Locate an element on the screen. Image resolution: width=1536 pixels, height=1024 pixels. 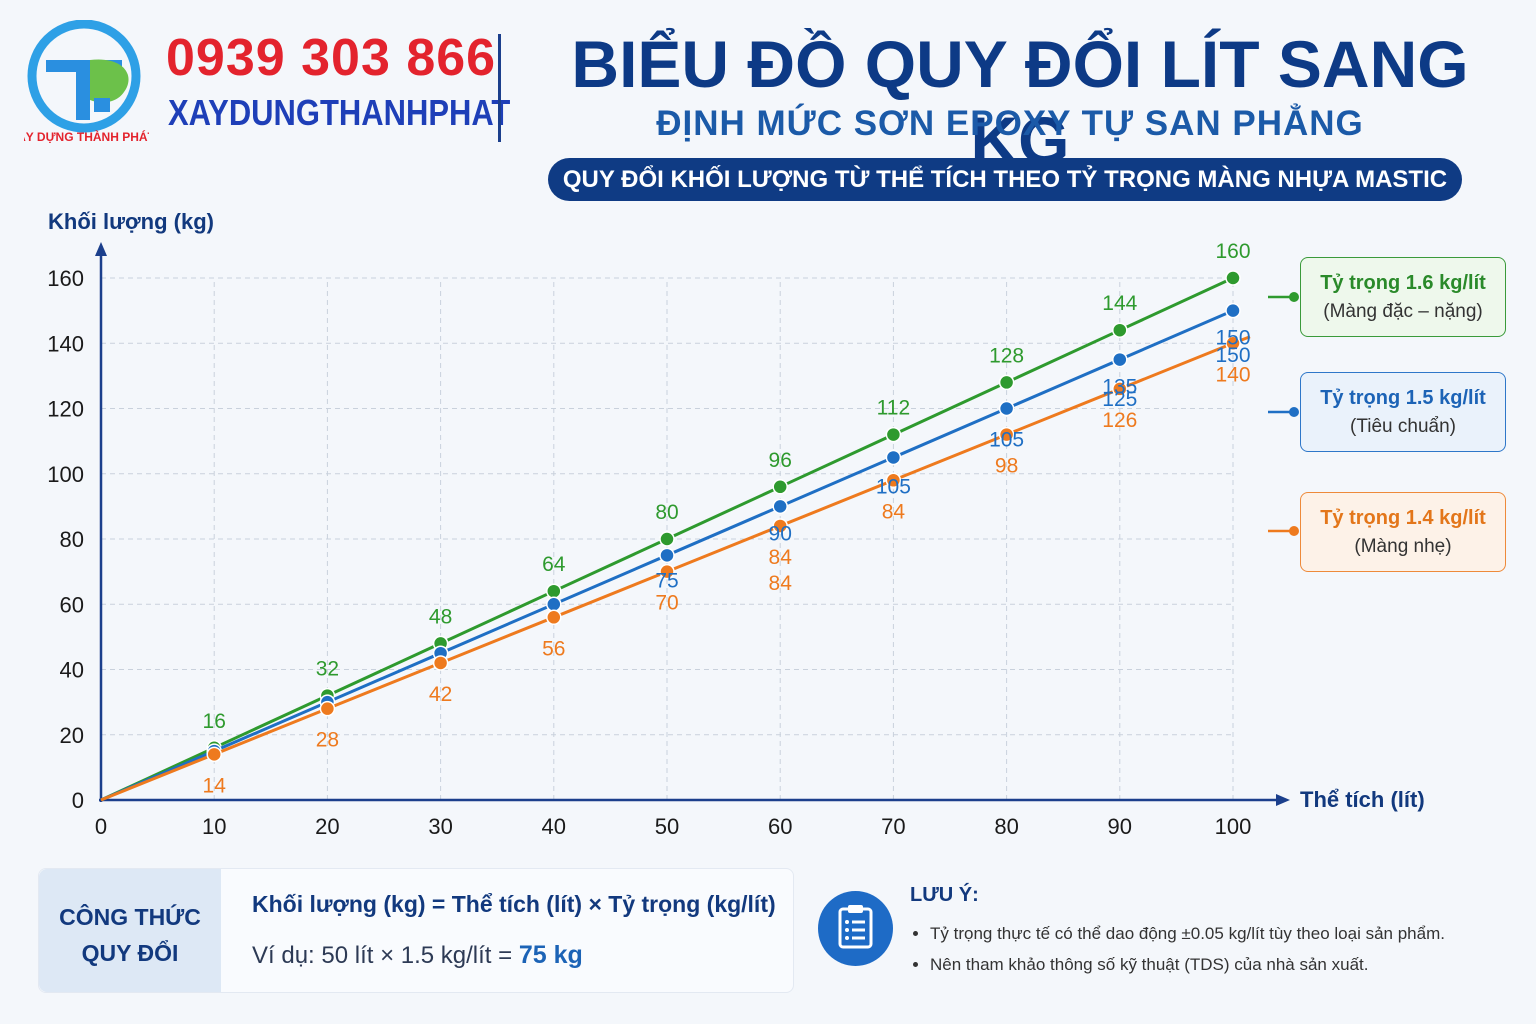
x-tick-label: 70 is located at coordinates (893, 826).